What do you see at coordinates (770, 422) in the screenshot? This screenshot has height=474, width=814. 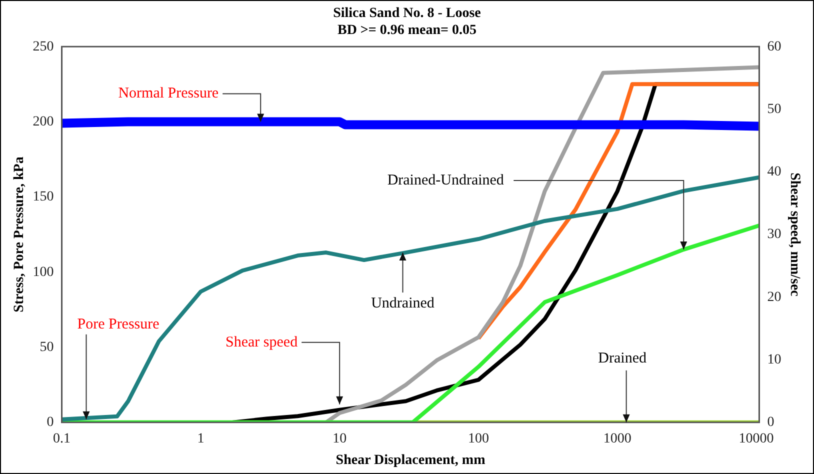 I see `y2-tick-label: 0` at bounding box center [770, 422].